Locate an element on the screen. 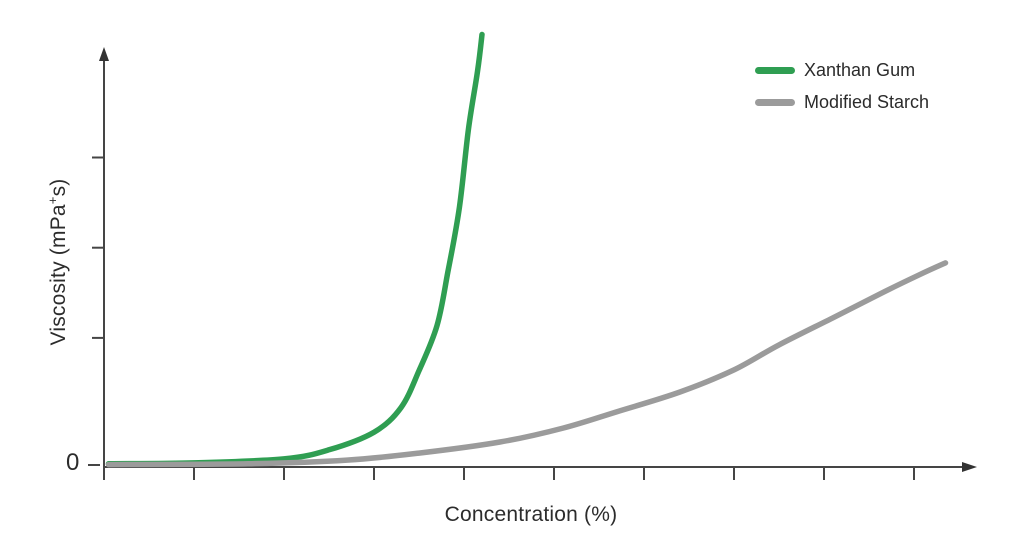 Image resolution: width=1024 pixels, height=559 pixels. legend-item-xanthan-gum: Xanthan Gum is located at coordinates (842, 70).